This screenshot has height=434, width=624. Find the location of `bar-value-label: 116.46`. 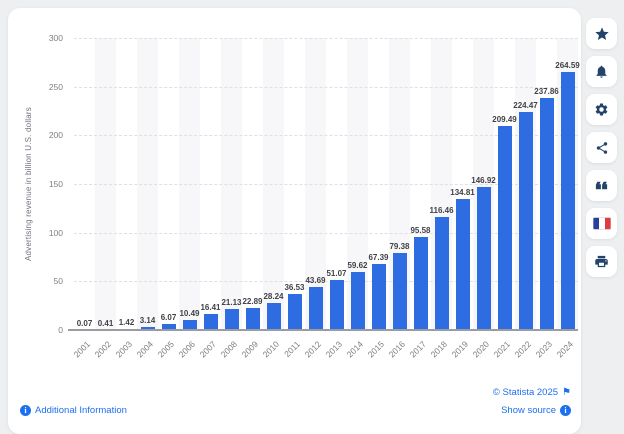

bar-value-label: 116.46 is located at coordinates (441, 210).